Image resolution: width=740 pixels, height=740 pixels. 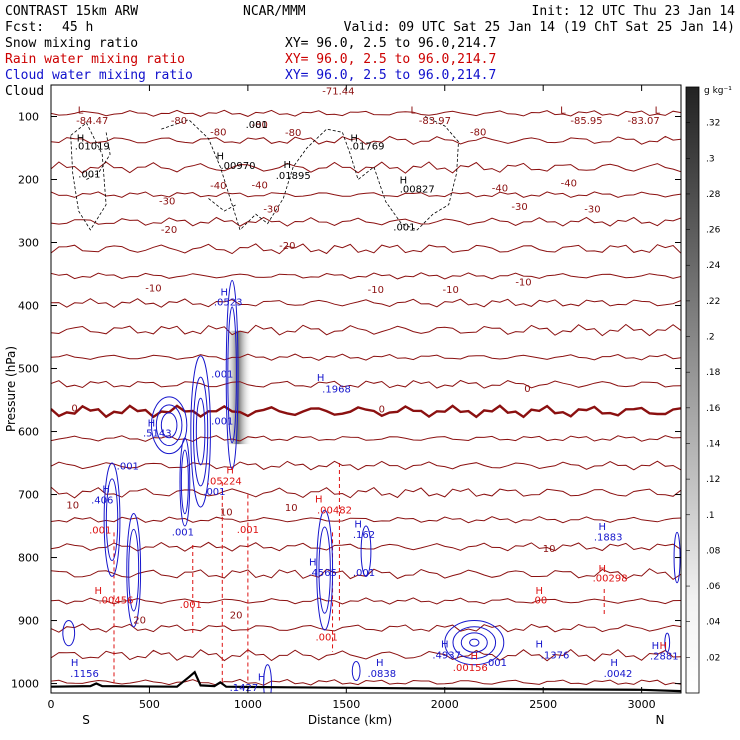 What do you see at coordinates (710, 338) in the screenshot?
I see `colorbar-tick-label: .2` at bounding box center [710, 338].